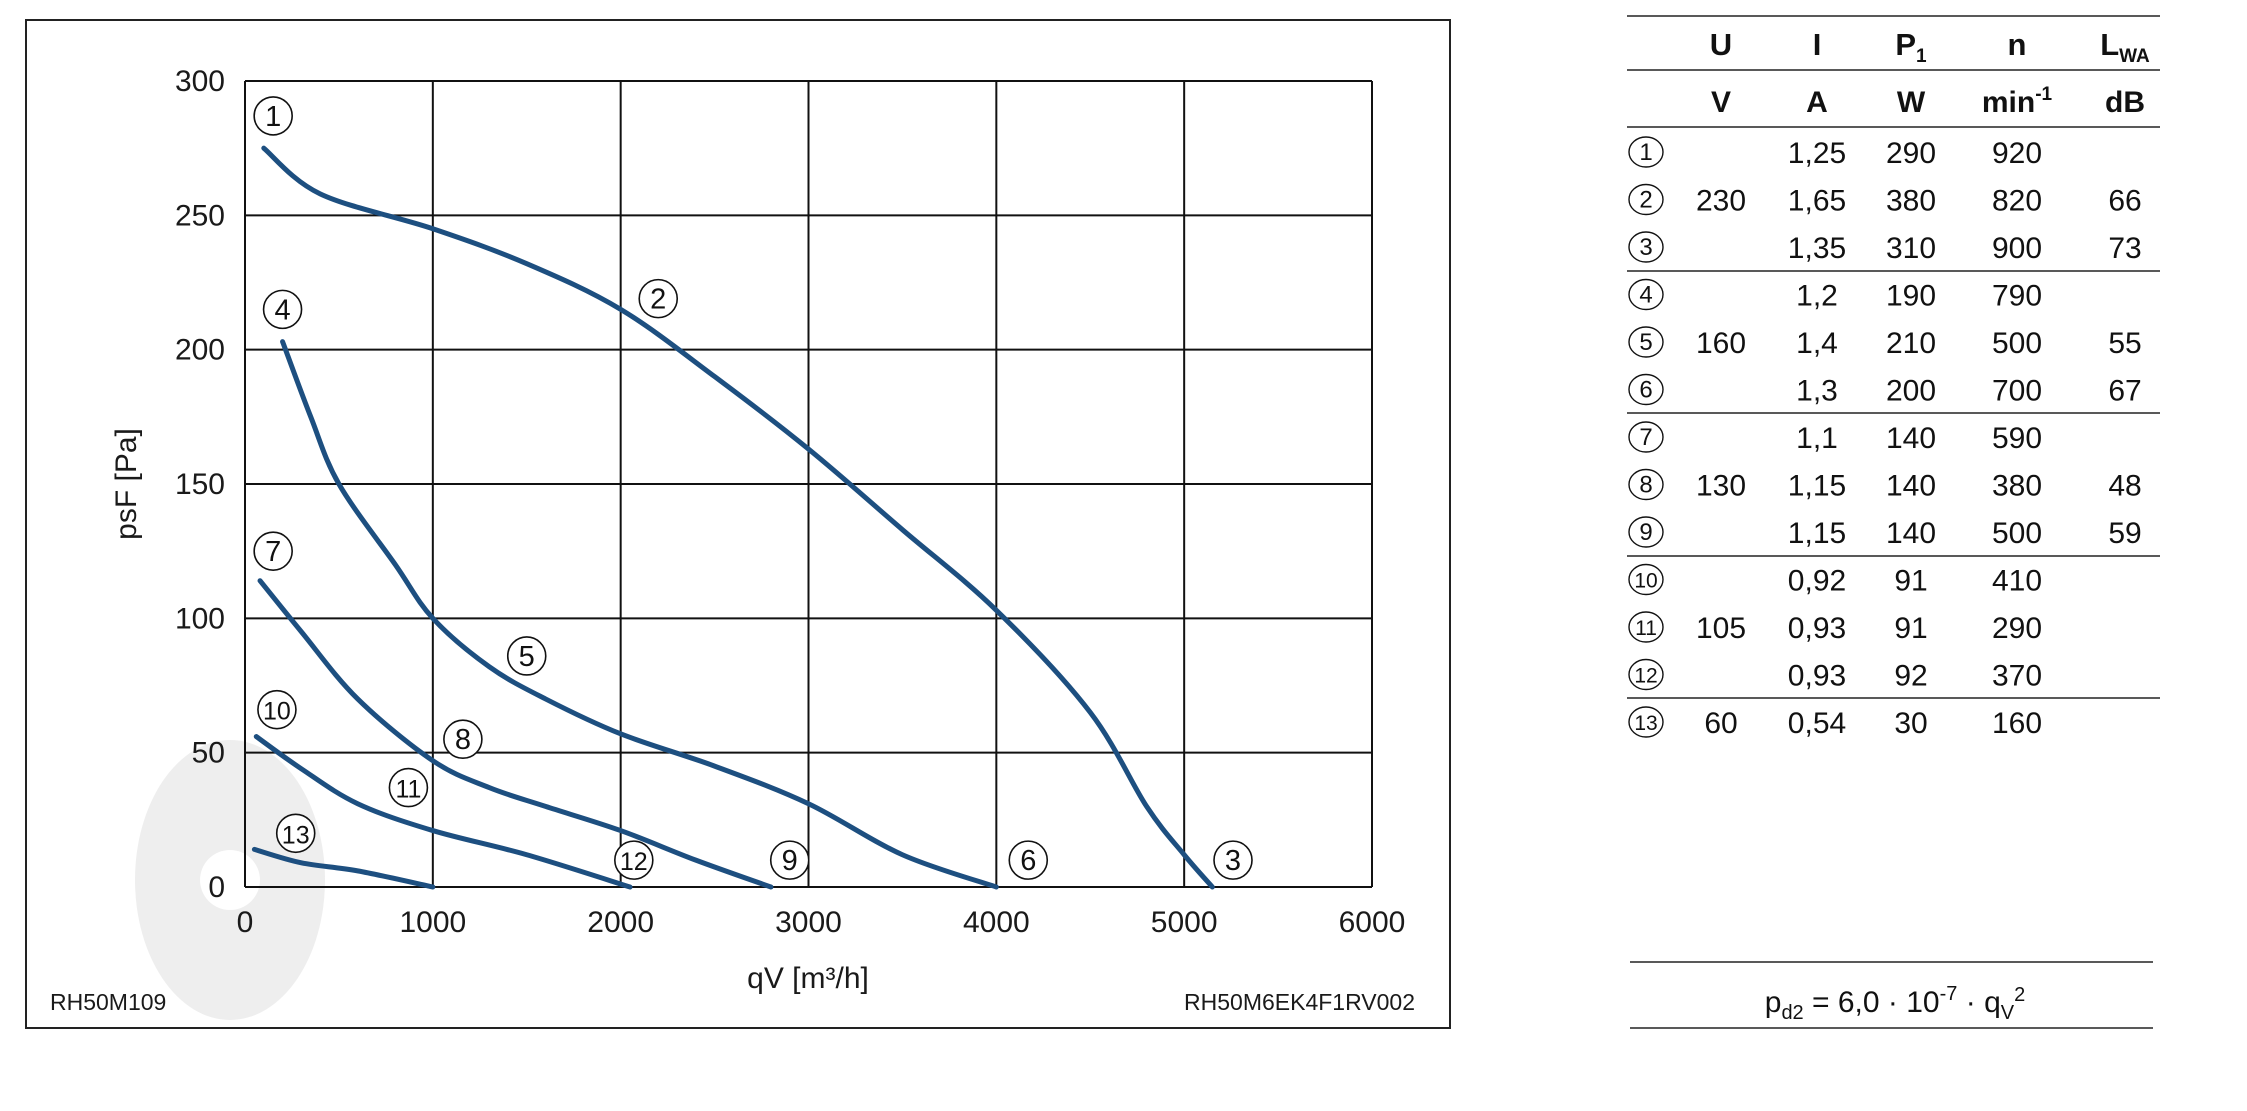 Image resolution: width=2247 pixels, height=1111 pixels. What do you see at coordinates (1885, 533) in the screenshot?
I see `table-row: 9 1,15 140 500 59` at bounding box center [1885, 533].